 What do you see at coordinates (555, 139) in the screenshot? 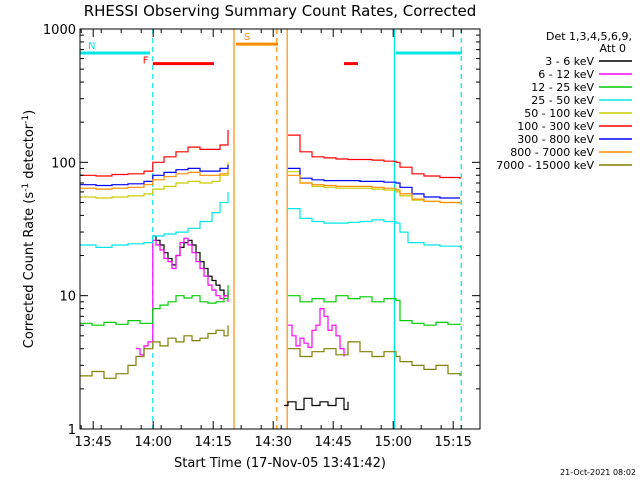
I see `legend-label-6: 300 - 800 keV` at bounding box center [555, 139].